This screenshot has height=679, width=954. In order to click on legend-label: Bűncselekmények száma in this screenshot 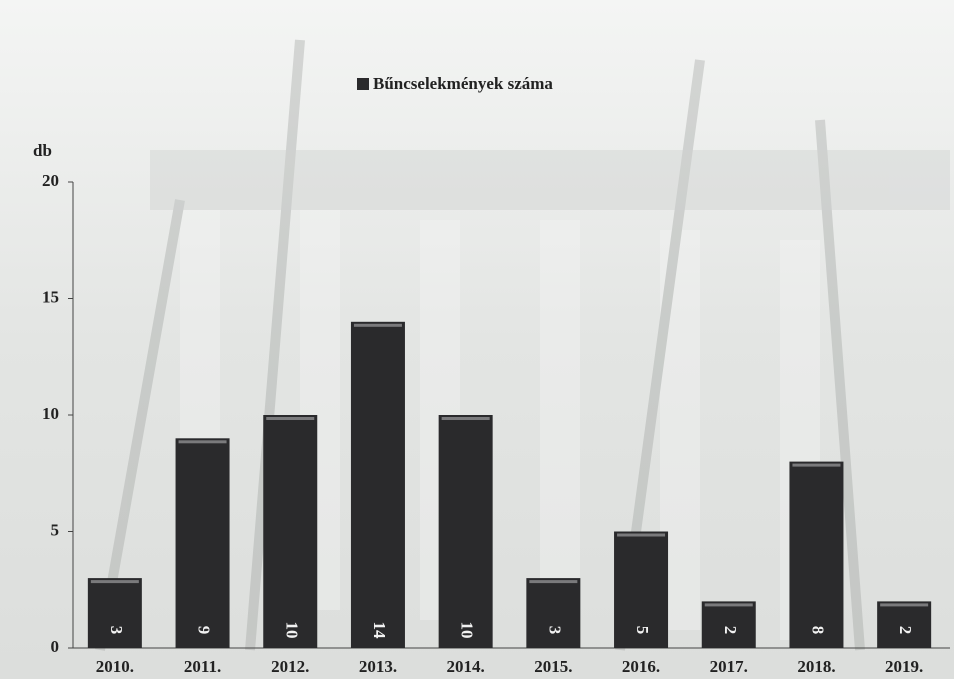, I will do `click(463, 83)`.